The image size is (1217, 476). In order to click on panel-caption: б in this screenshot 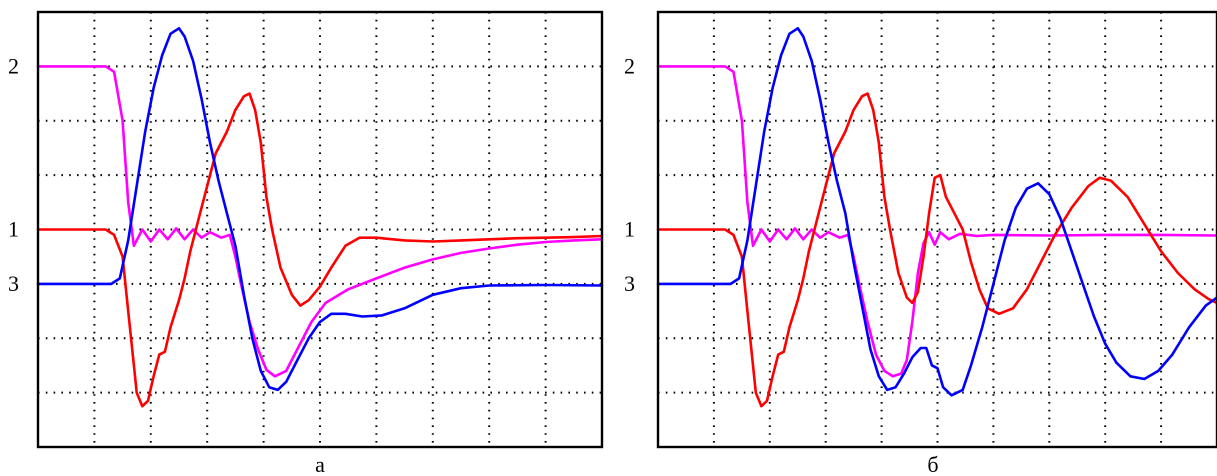, I will do `click(932, 464)`.